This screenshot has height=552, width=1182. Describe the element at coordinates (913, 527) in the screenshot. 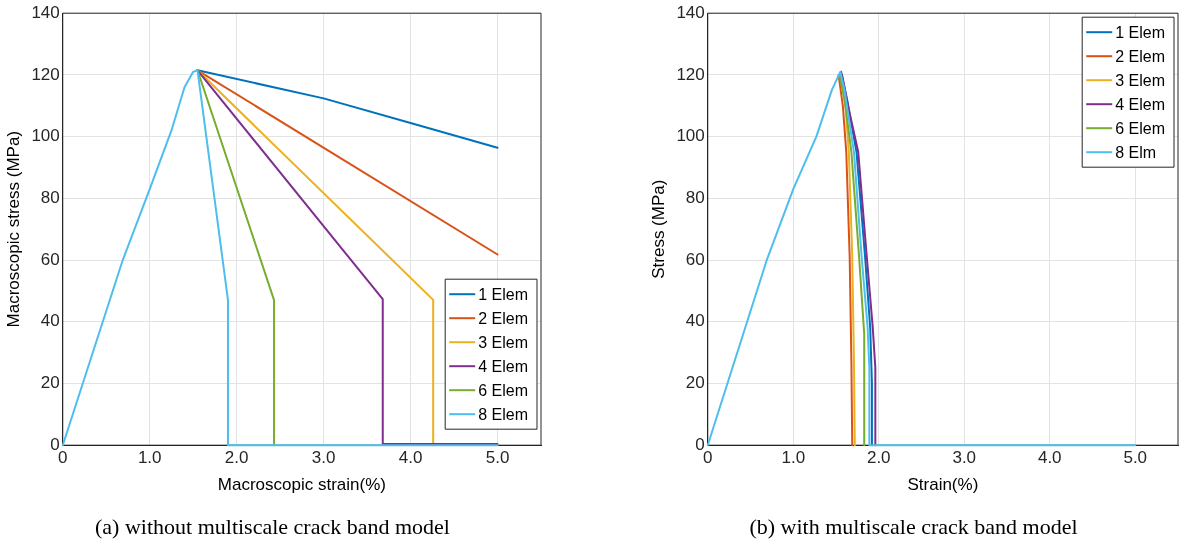

I see `text: (b) with multiscale crack band model` at that location.